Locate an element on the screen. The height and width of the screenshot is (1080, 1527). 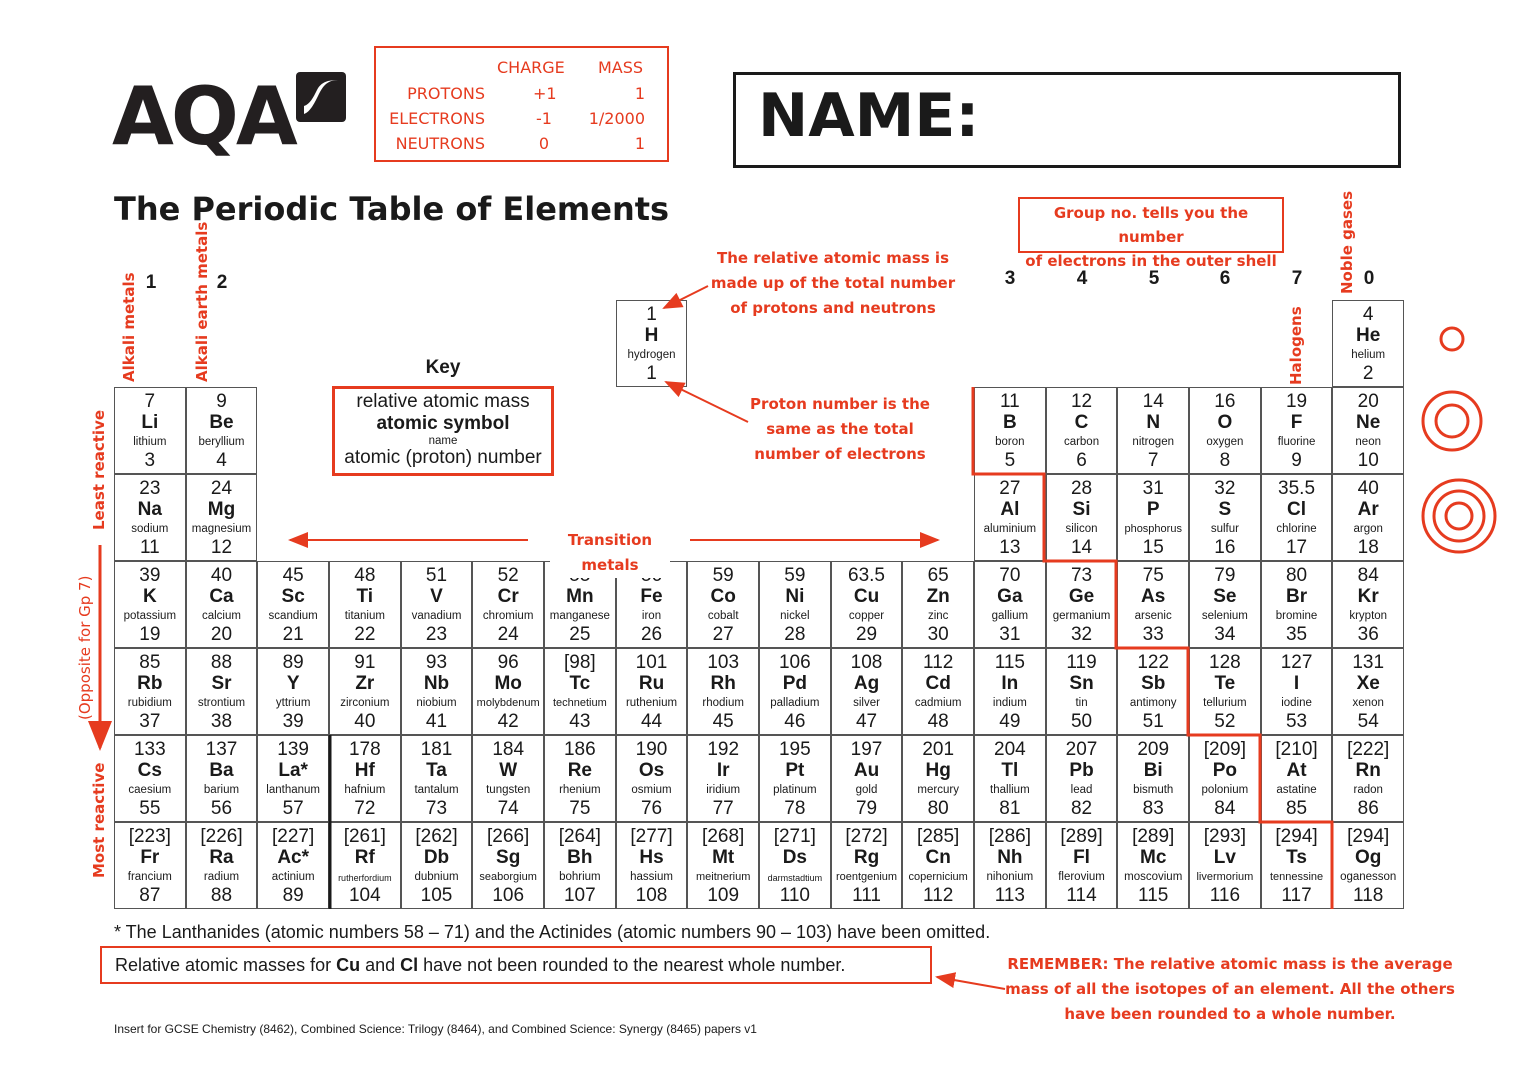
element-number: 83 is located at coordinates (1153, 808).